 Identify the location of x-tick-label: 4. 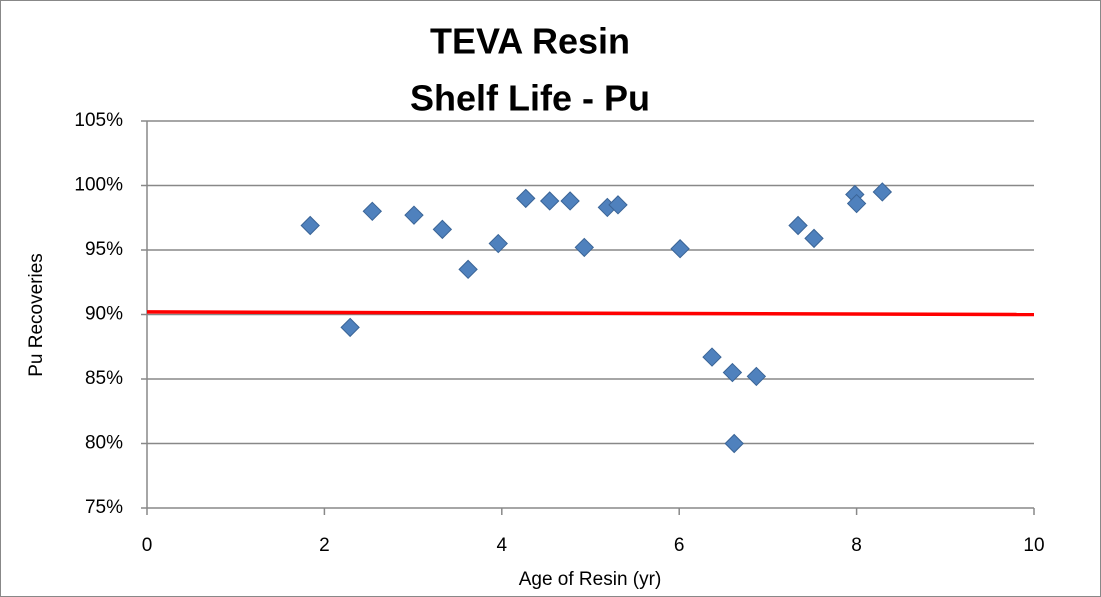
(502, 545).